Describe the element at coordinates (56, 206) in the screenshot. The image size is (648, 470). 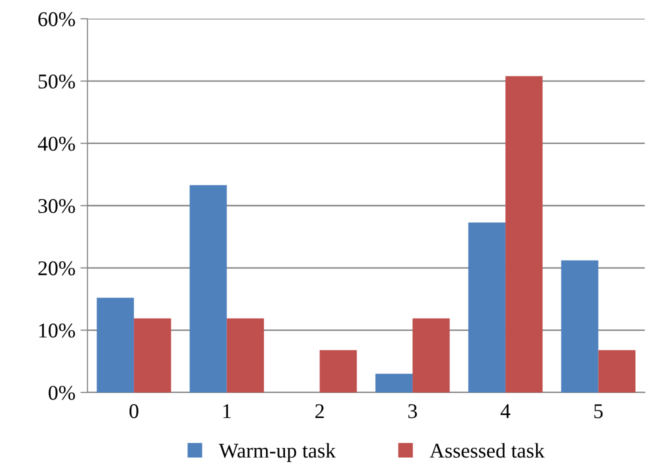
I see `y-tick-label: 30%` at that location.